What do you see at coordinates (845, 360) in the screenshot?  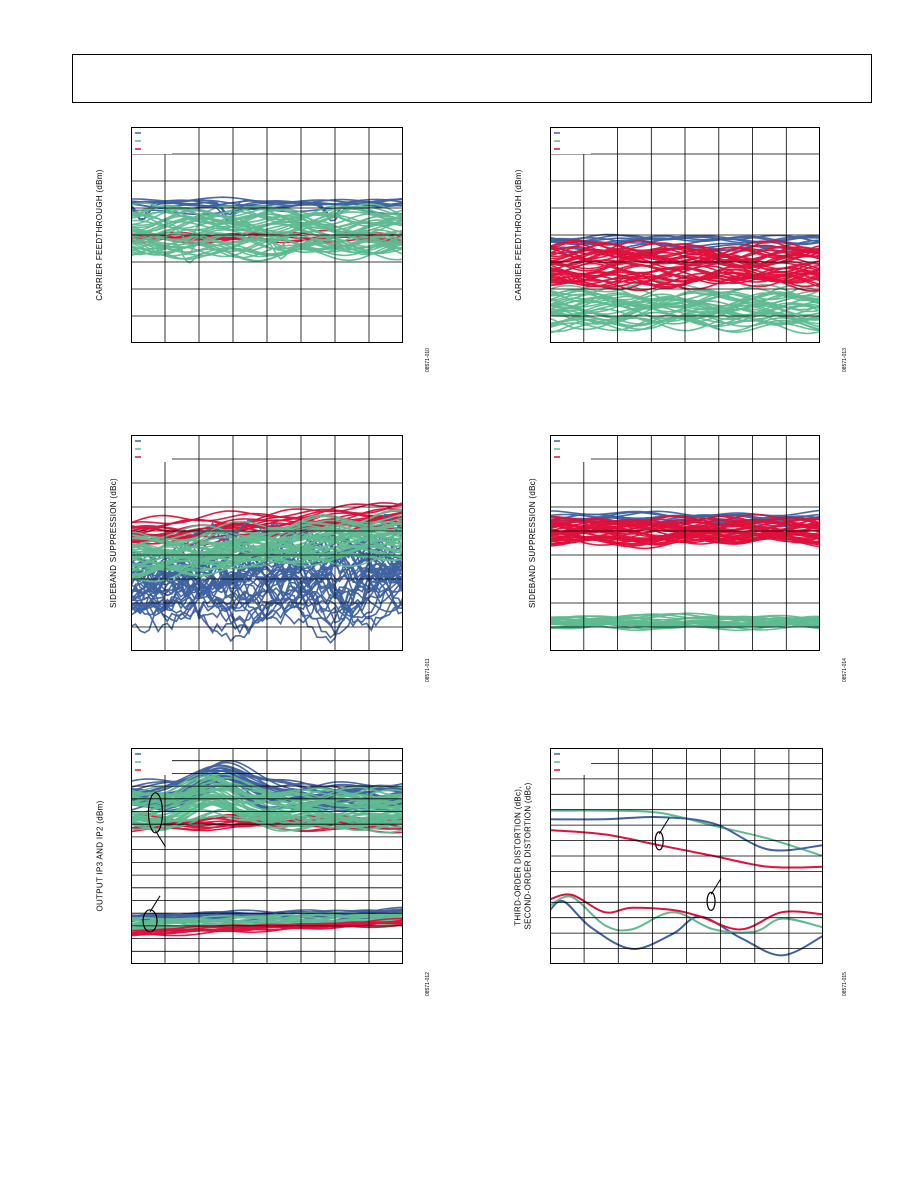 I see `figure-id: 08571-013` at bounding box center [845, 360].